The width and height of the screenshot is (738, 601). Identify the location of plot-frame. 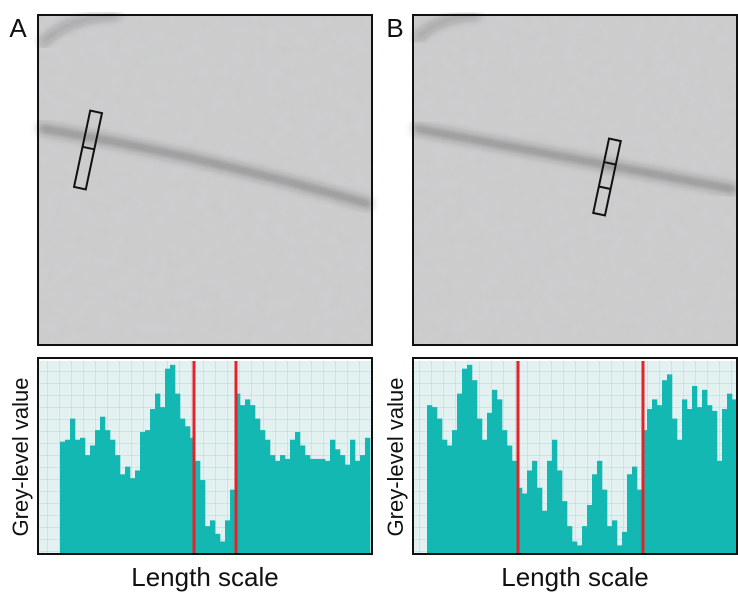
(205, 456).